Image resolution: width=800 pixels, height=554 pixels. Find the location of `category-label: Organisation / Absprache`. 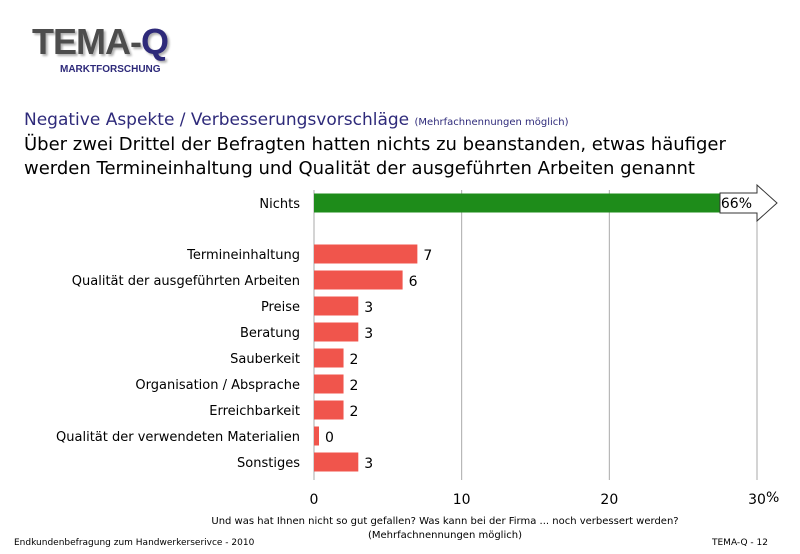

category-label: Organisation / Absprache is located at coordinates (217, 385).